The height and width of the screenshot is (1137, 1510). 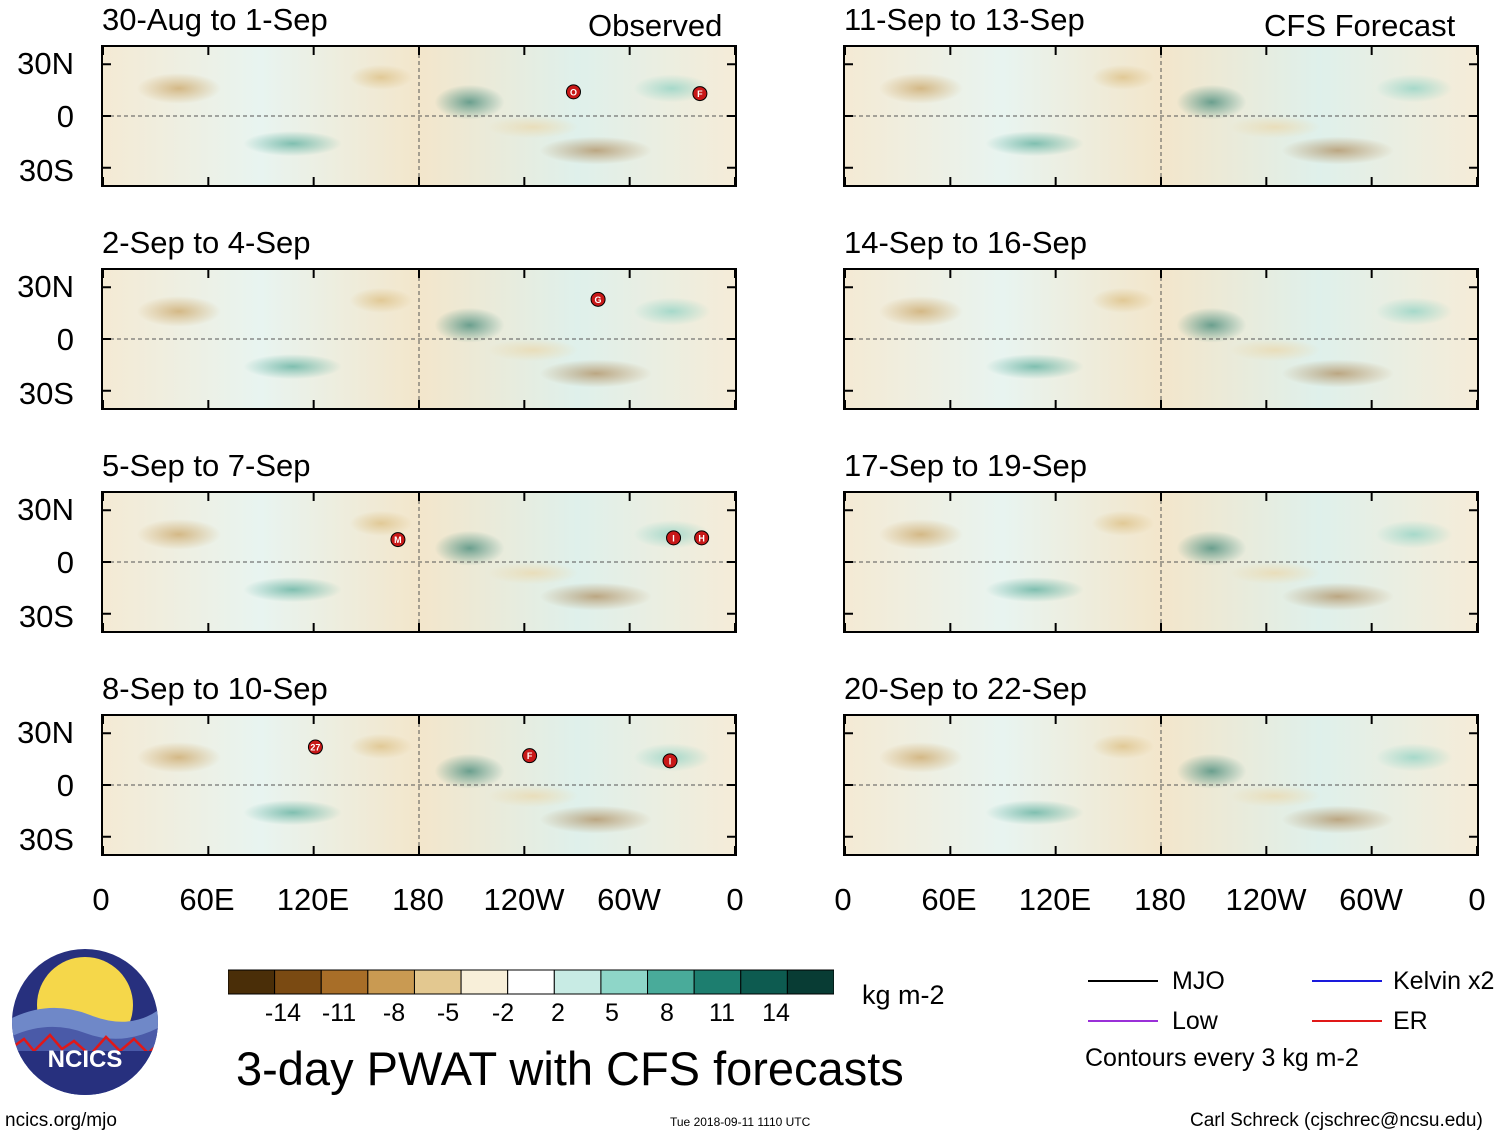 I want to click on map-panel-1: G, so click(x=419, y=339).